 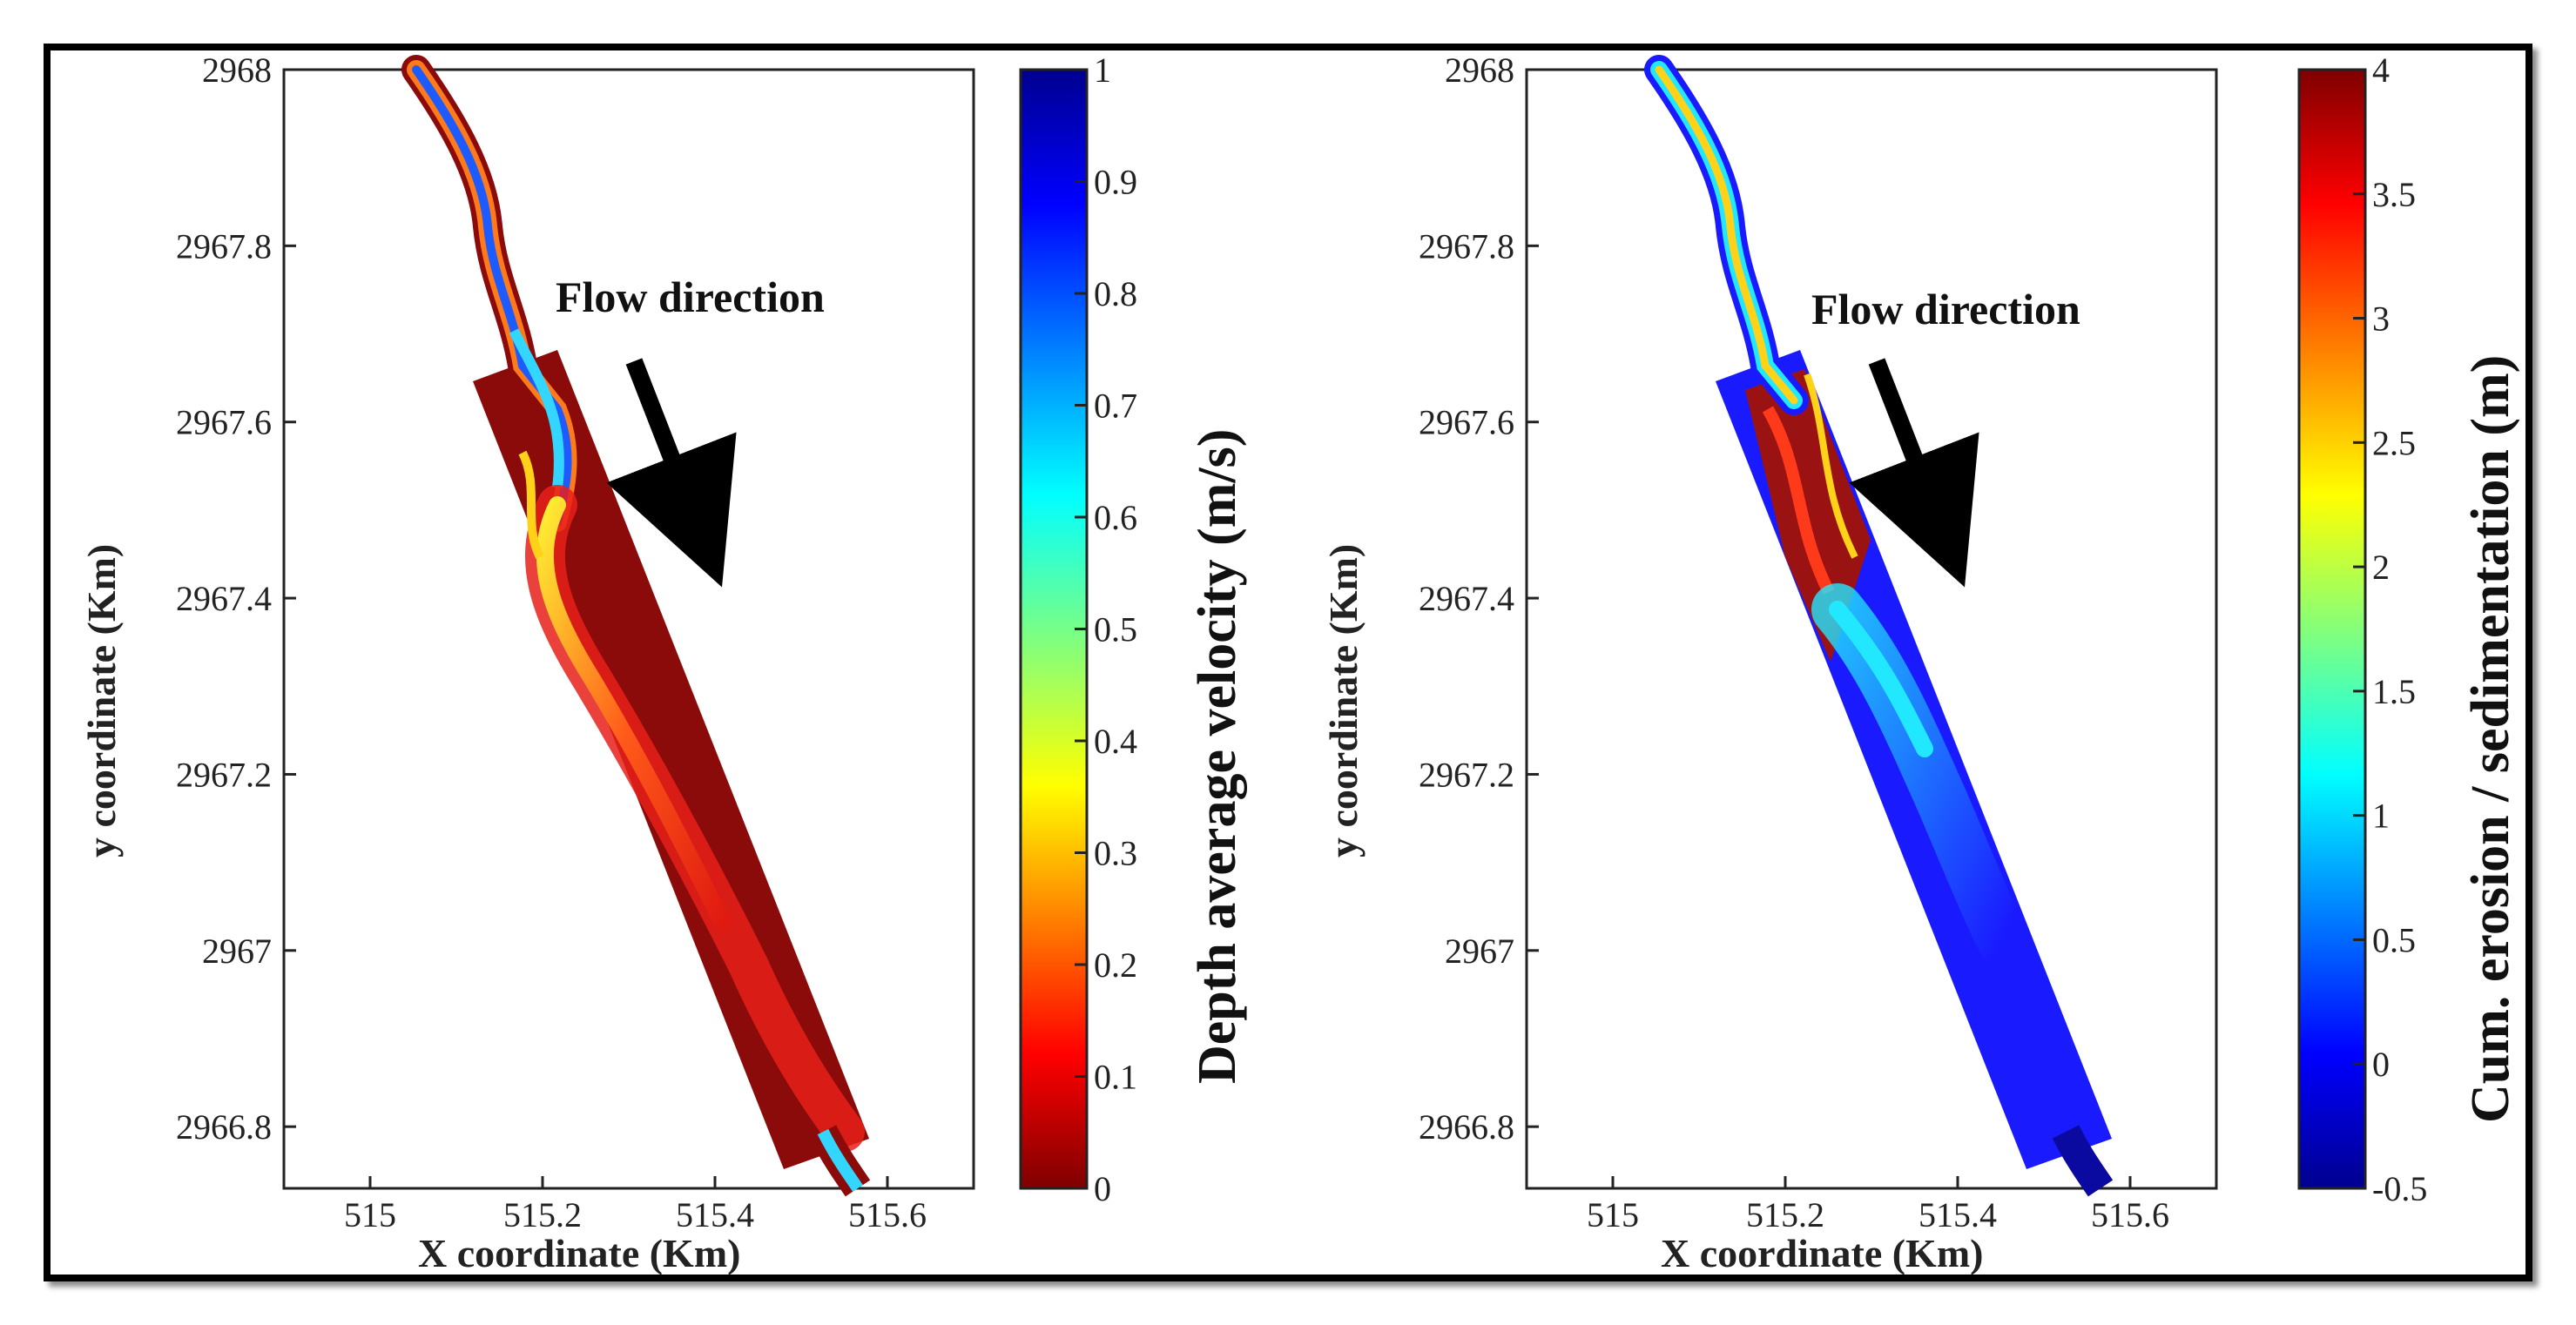 I want to click on velocity-colorbar-tick-label: 0.2, so click(x=1115, y=965).